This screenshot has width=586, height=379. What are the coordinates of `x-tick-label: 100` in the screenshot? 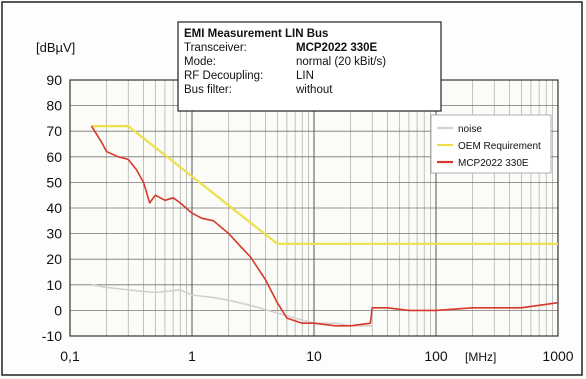 It's located at (436, 356).